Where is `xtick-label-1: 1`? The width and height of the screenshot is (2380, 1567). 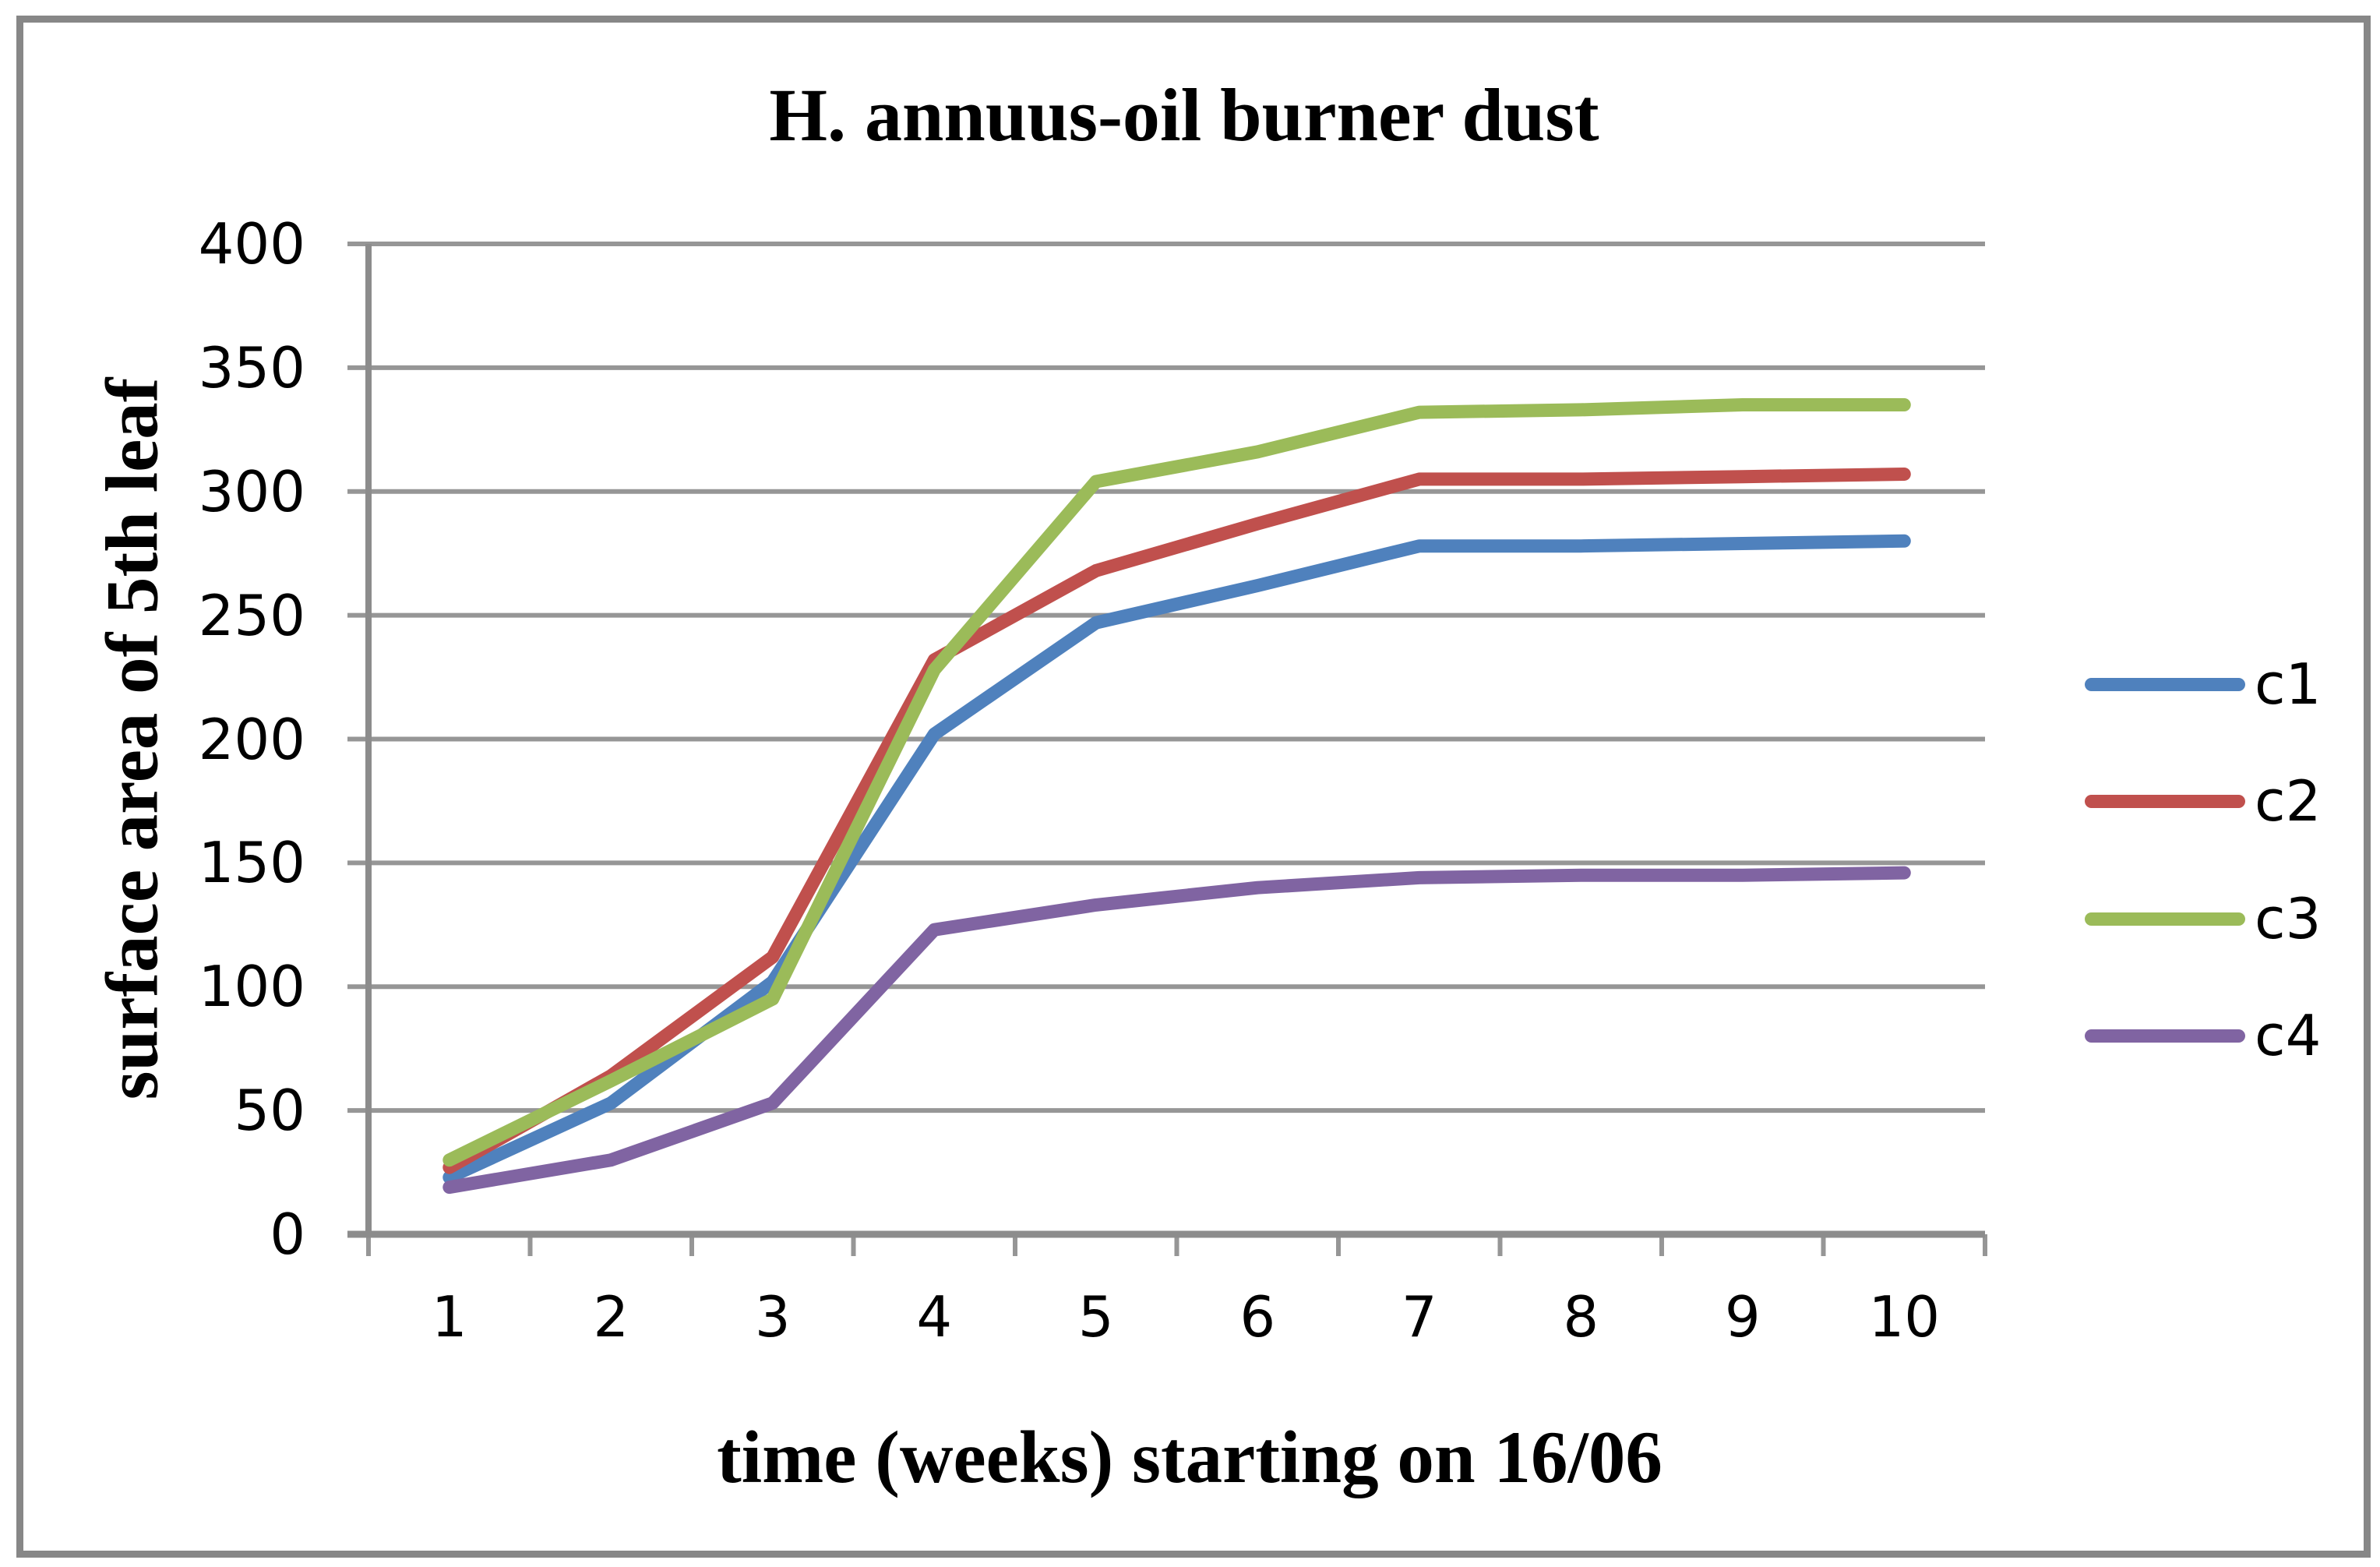 xtick-label-1: 1 is located at coordinates (449, 1317).